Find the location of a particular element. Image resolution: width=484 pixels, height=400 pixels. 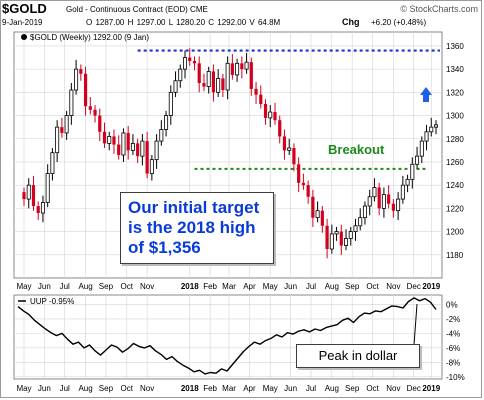

dollar-legend: UUP -0.95% is located at coordinates (46, 301).